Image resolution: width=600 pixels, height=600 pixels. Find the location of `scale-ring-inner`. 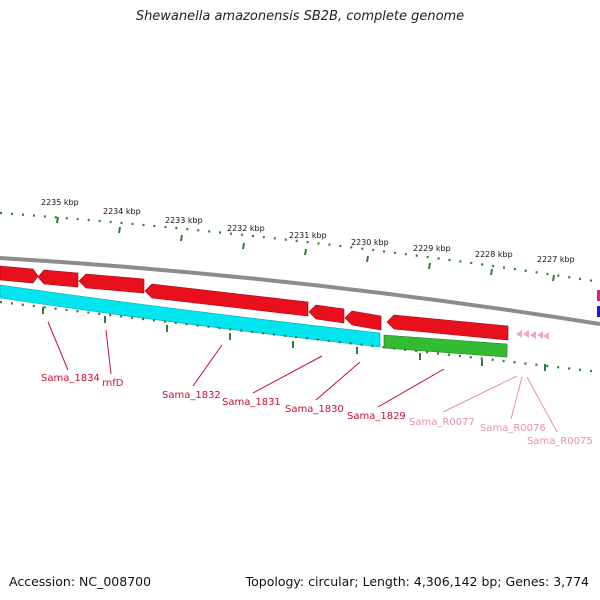

scale-ring-inner is located at coordinates (300, 337).